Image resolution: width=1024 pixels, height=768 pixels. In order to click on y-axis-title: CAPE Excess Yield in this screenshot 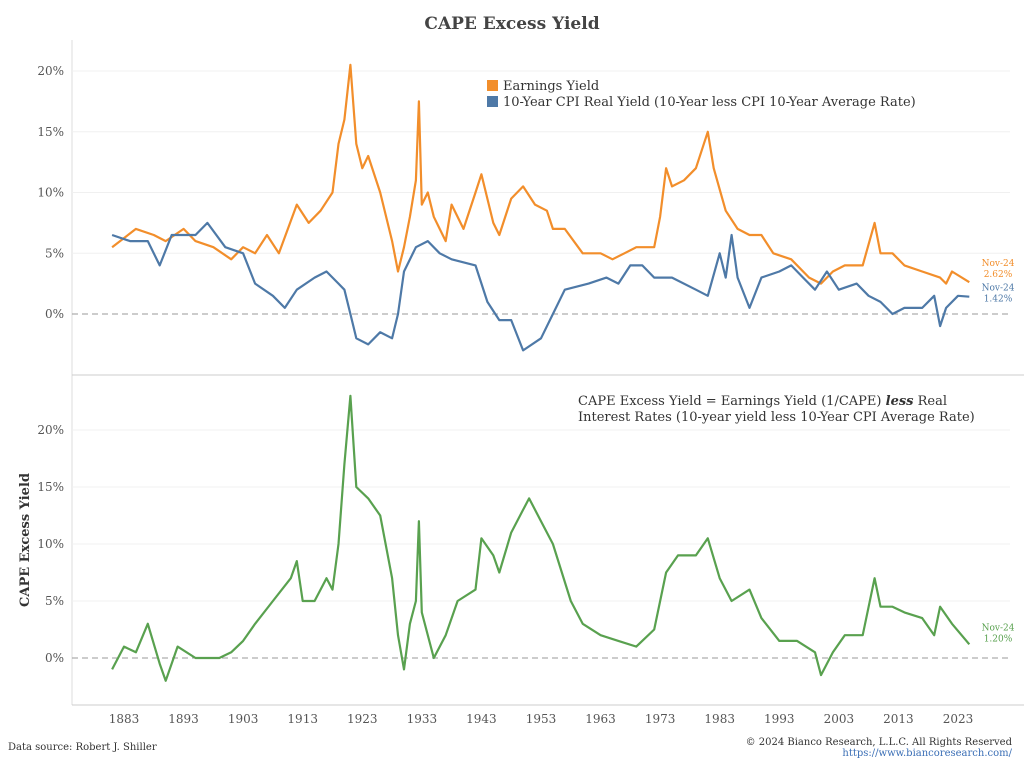, I will do `click(25, 540)`.